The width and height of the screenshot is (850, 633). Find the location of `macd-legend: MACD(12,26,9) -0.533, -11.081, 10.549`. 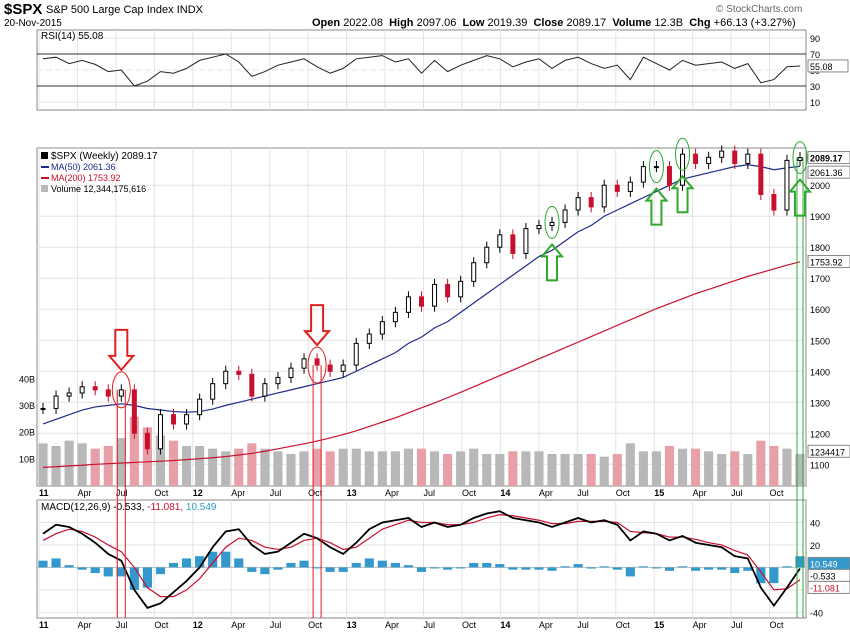

macd-legend: MACD(12,26,9) -0.533, -11.081, 10.549 is located at coordinates (129, 507).